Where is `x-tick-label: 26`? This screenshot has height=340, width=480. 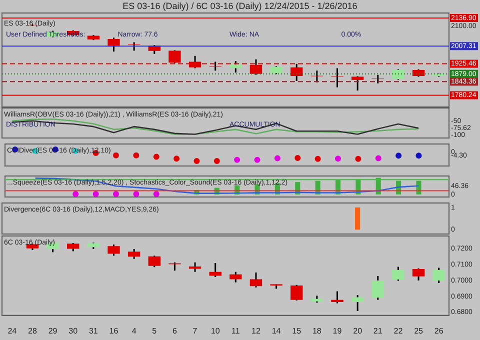
x-tick-label: 26 is located at coordinates (439, 331).